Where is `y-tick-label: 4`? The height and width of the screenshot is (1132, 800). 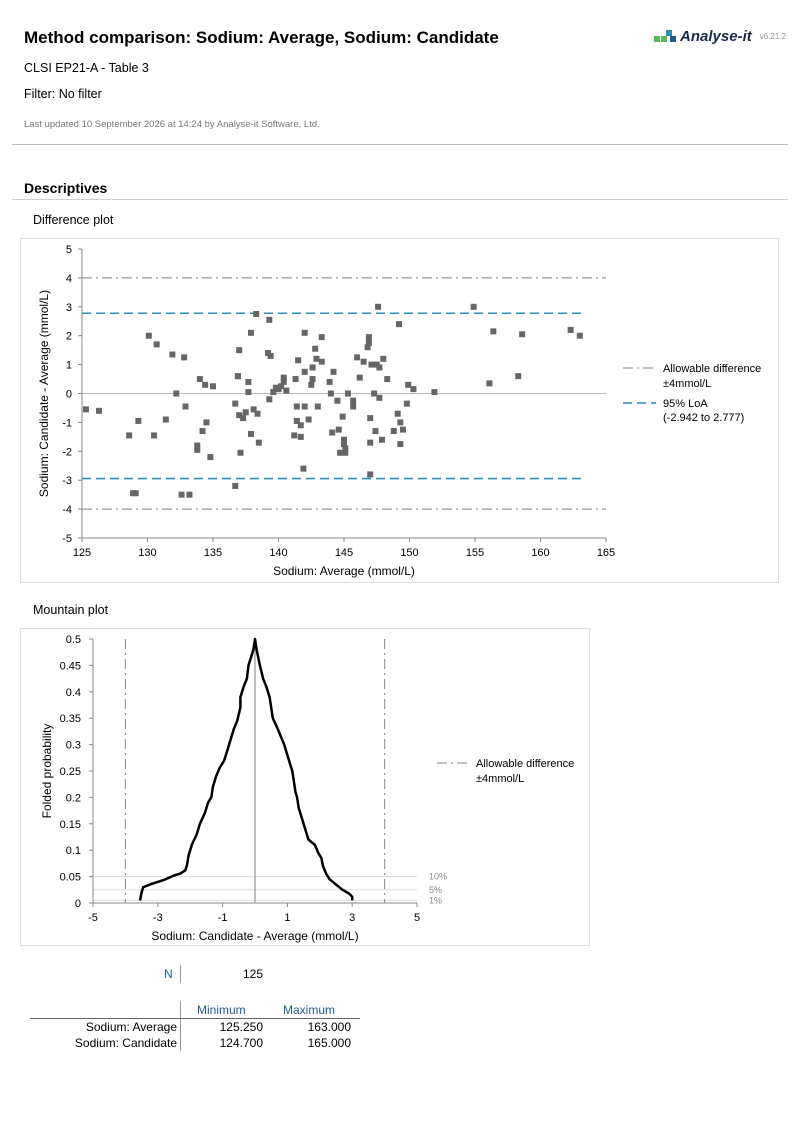 y-tick-label: 4 is located at coordinates (69, 279).